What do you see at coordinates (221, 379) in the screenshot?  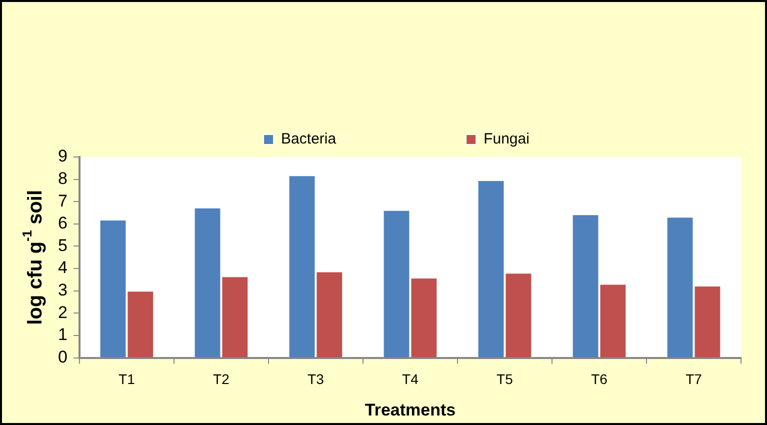 I see `x-tick-label: T2` at bounding box center [221, 379].